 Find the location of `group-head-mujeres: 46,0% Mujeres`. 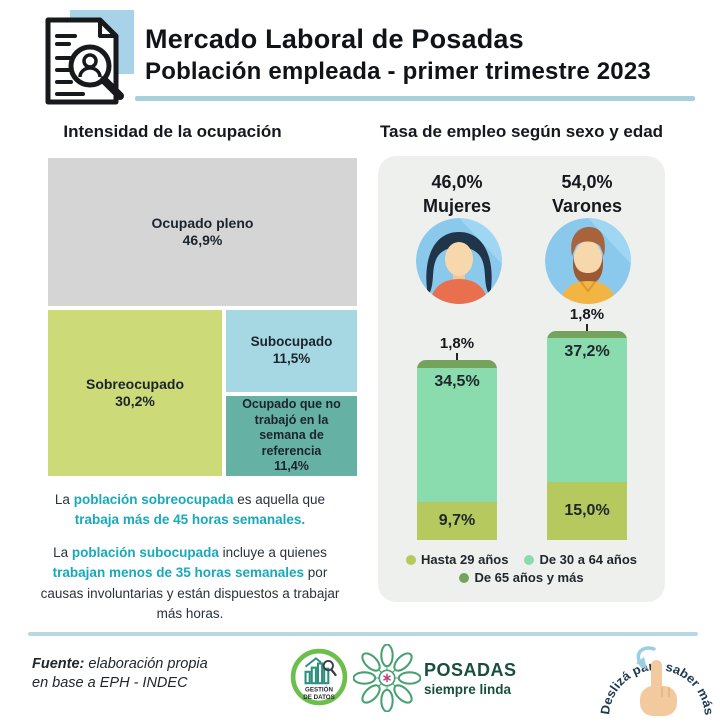

group-head-mujeres: 46,0% Mujeres is located at coordinates (457, 194).